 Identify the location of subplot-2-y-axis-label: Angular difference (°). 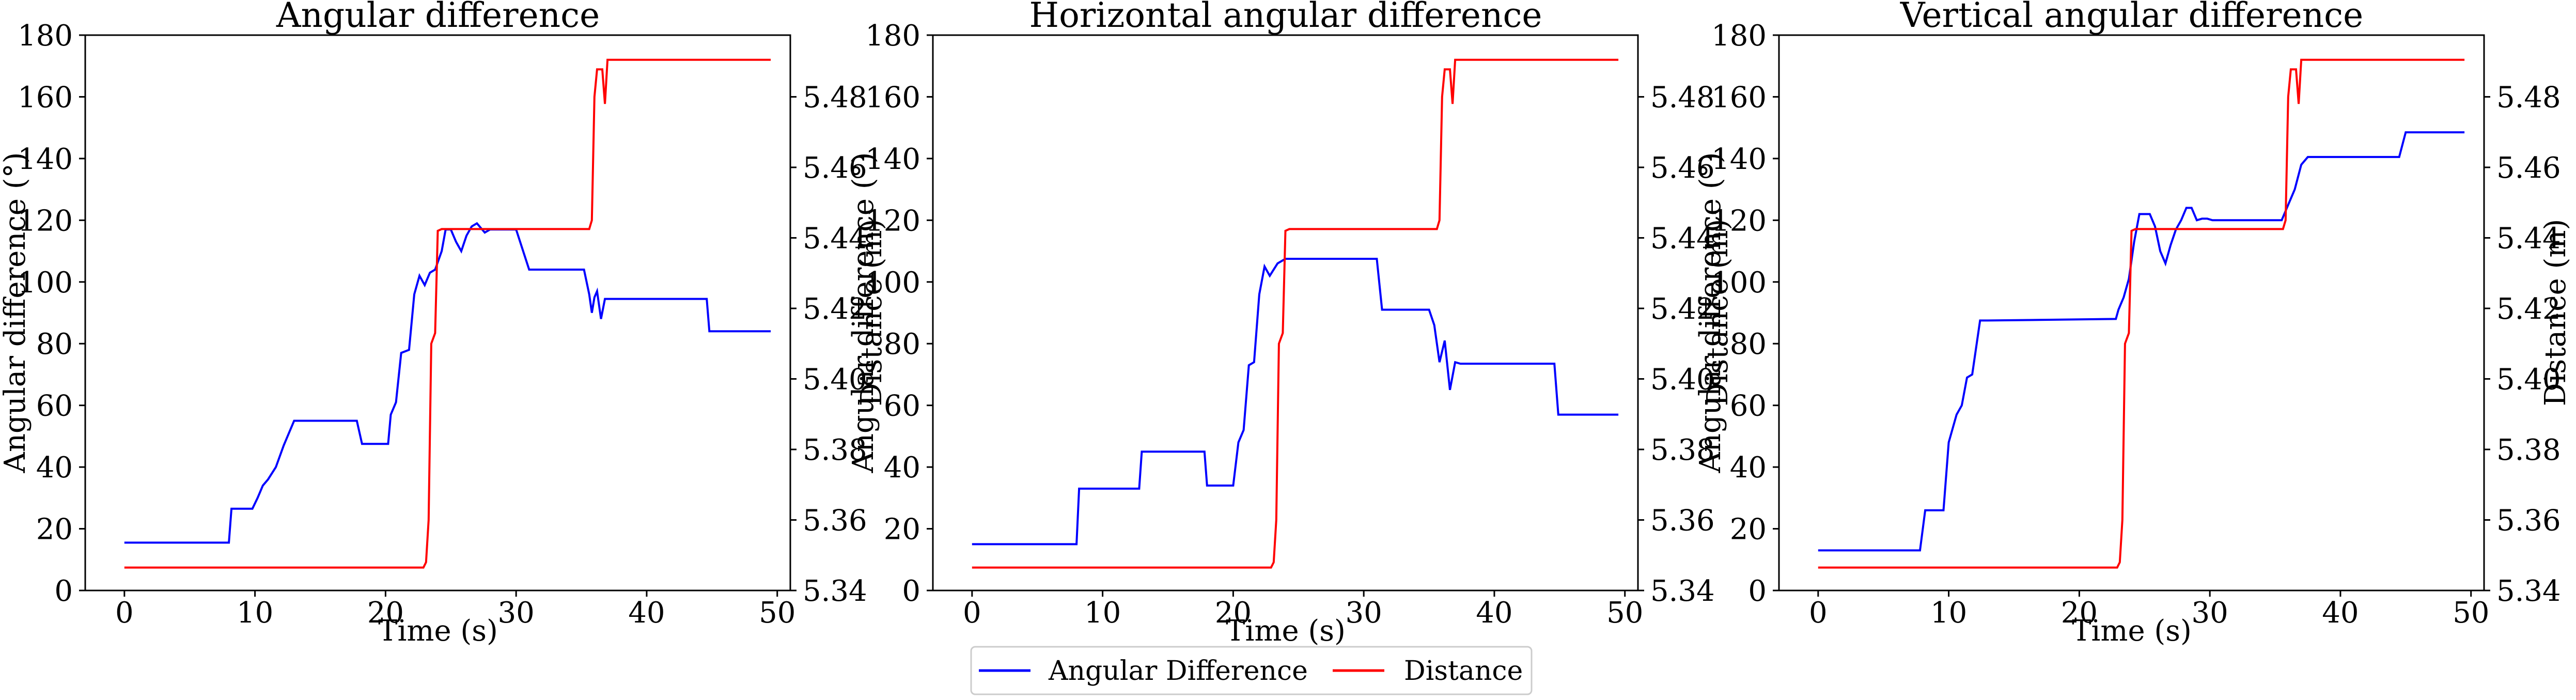
(864, 313).